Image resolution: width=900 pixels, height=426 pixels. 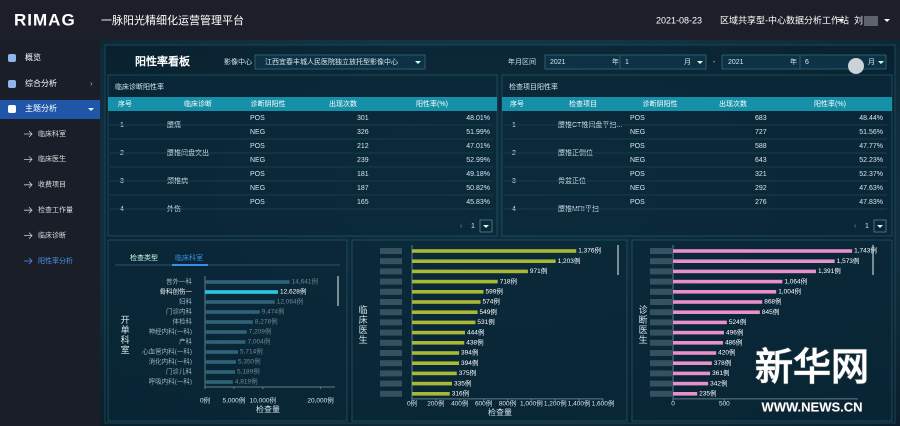 I want to click on category-label: 消化内科(一科), so click(x=170, y=361).